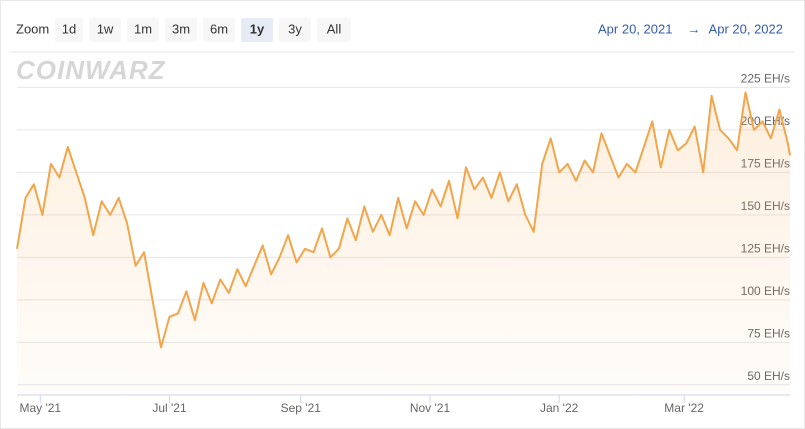 This screenshot has height=429, width=805. What do you see at coordinates (91, 70) in the screenshot?
I see `watermark: COINWARZ` at bounding box center [91, 70].